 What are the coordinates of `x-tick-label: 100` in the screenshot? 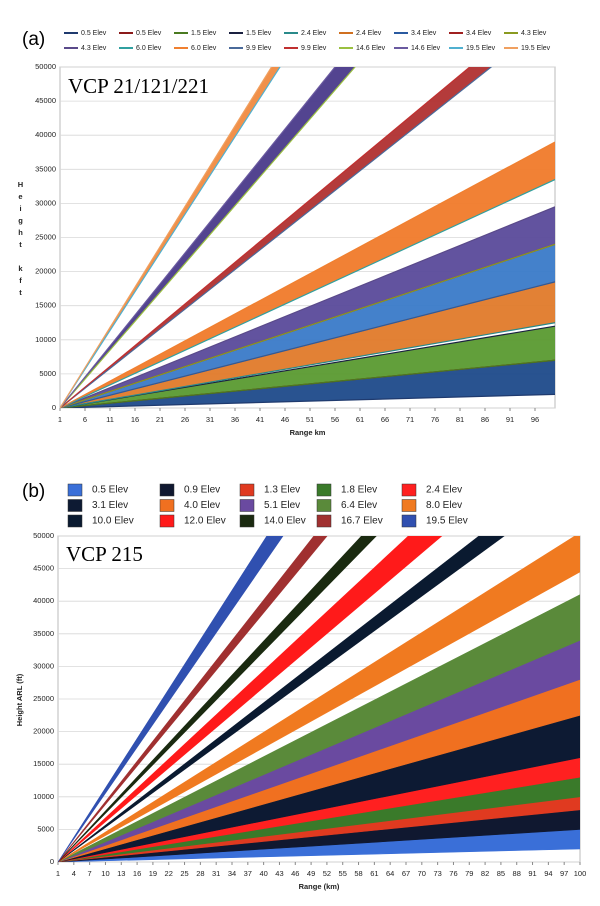 It's located at (580, 873).